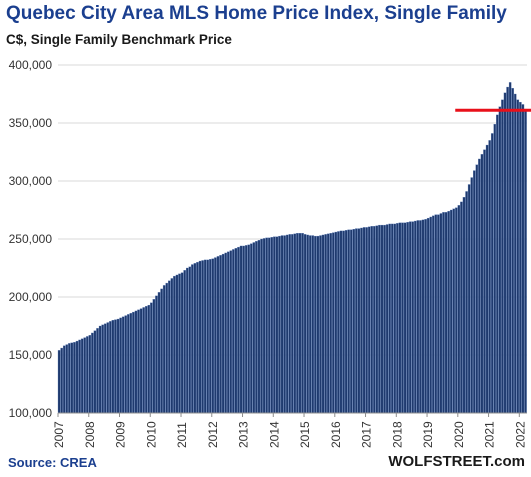 This screenshot has width=531, height=477. I want to click on x-tick-label: 2020, so click(459, 434).